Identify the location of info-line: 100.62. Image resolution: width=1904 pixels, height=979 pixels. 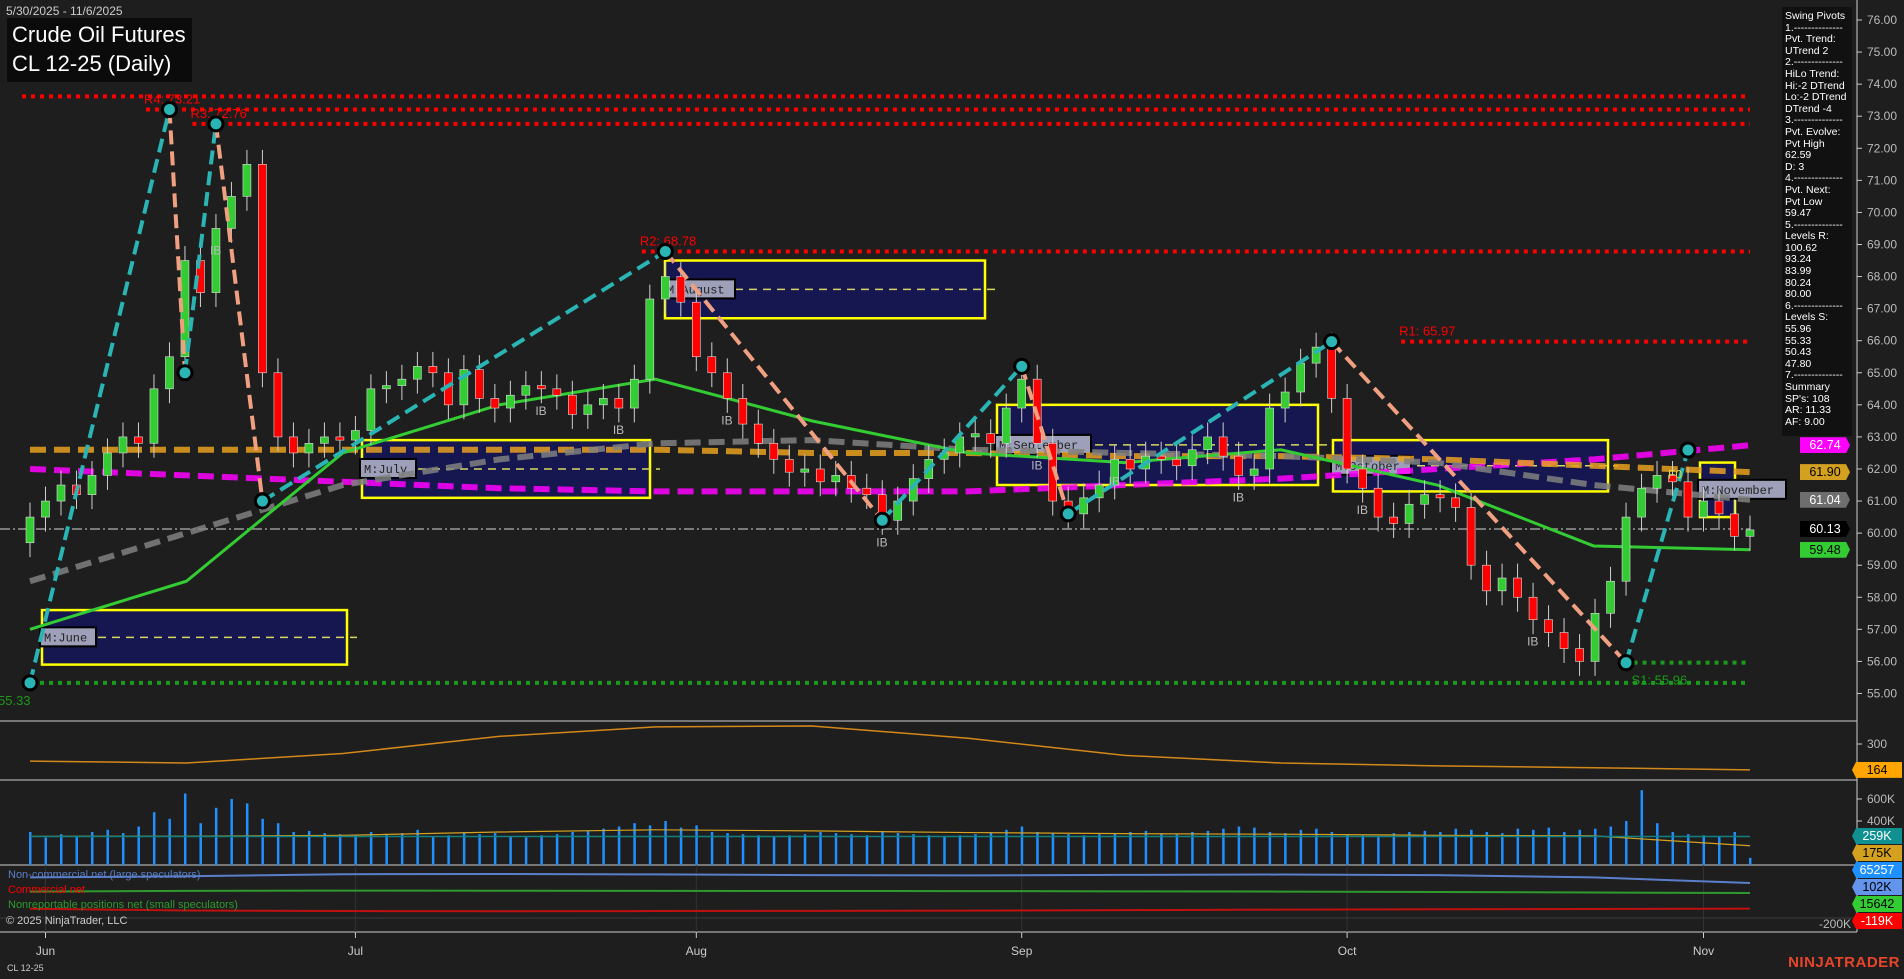
(1801, 247).